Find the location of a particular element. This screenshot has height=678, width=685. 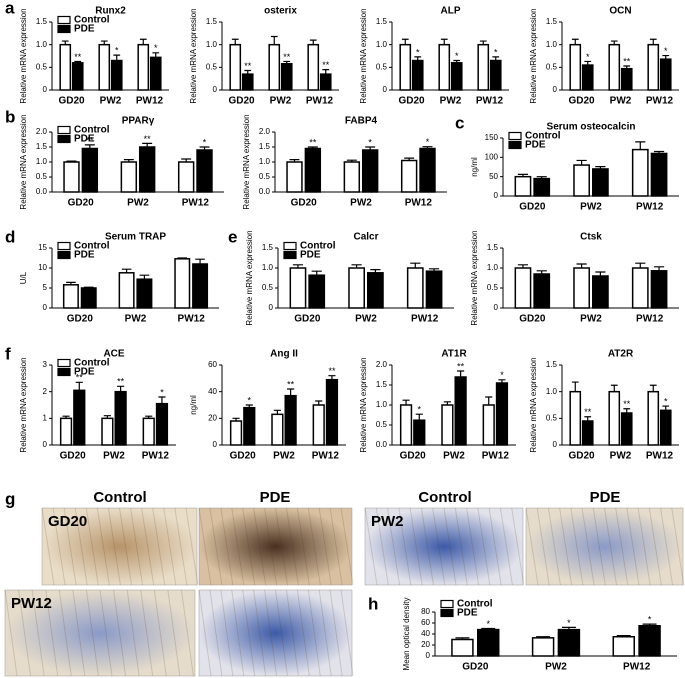

y-tick-label: 40 is located at coordinates (425, 633).